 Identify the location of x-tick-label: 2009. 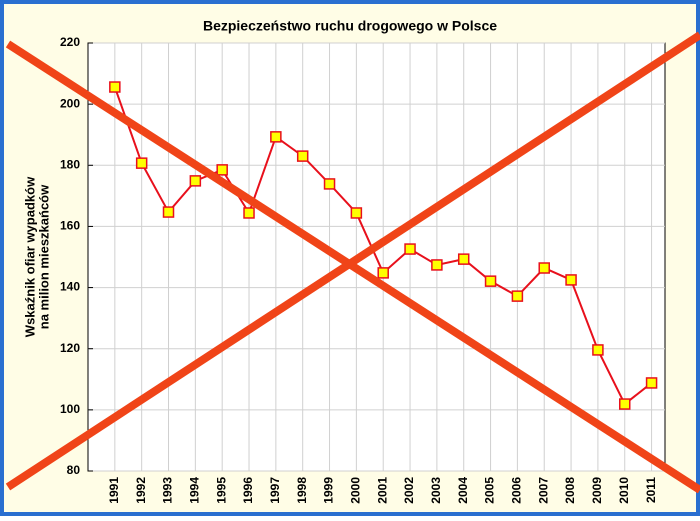
(597, 490).